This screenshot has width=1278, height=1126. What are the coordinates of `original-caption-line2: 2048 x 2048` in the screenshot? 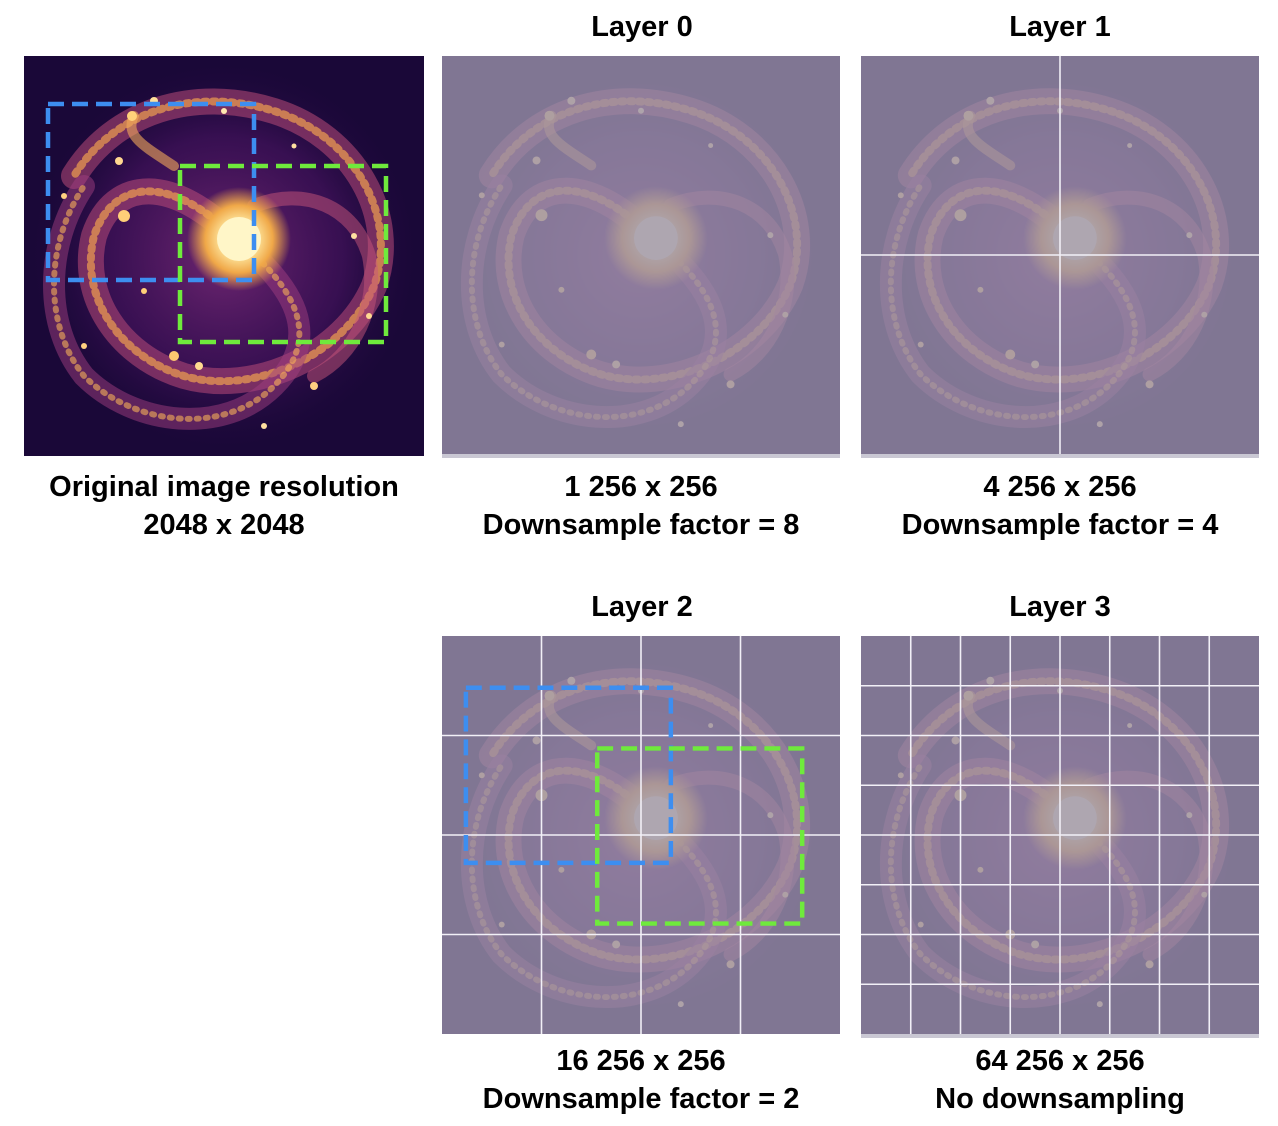 It's located at (224, 525).